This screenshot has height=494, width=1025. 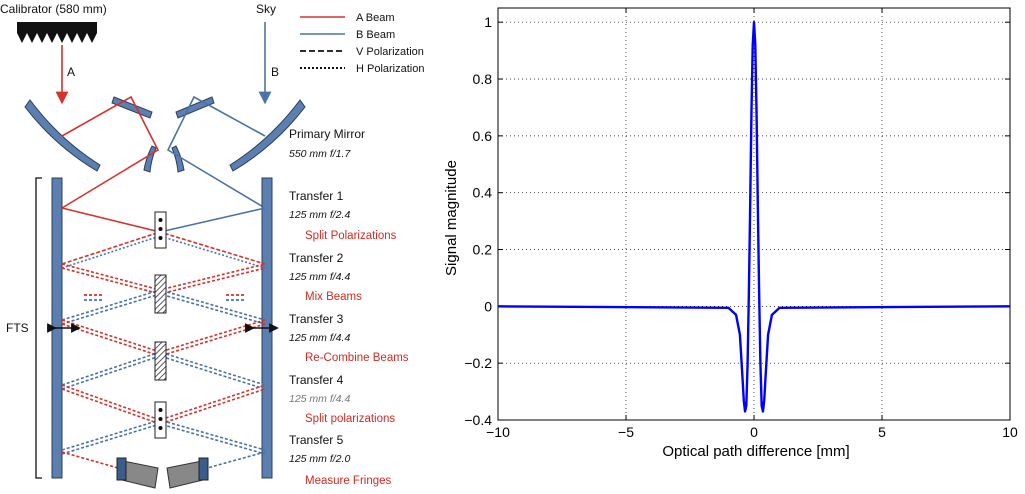 What do you see at coordinates (483, 193) in the screenshot?
I see `y-tick-label: 0.4` at bounding box center [483, 193].